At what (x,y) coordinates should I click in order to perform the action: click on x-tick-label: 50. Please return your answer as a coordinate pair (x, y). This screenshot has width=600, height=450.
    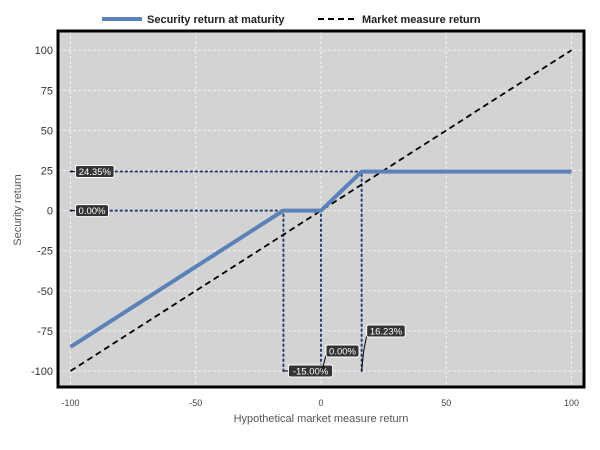
    Looking at the image, I should click on (446, 403).